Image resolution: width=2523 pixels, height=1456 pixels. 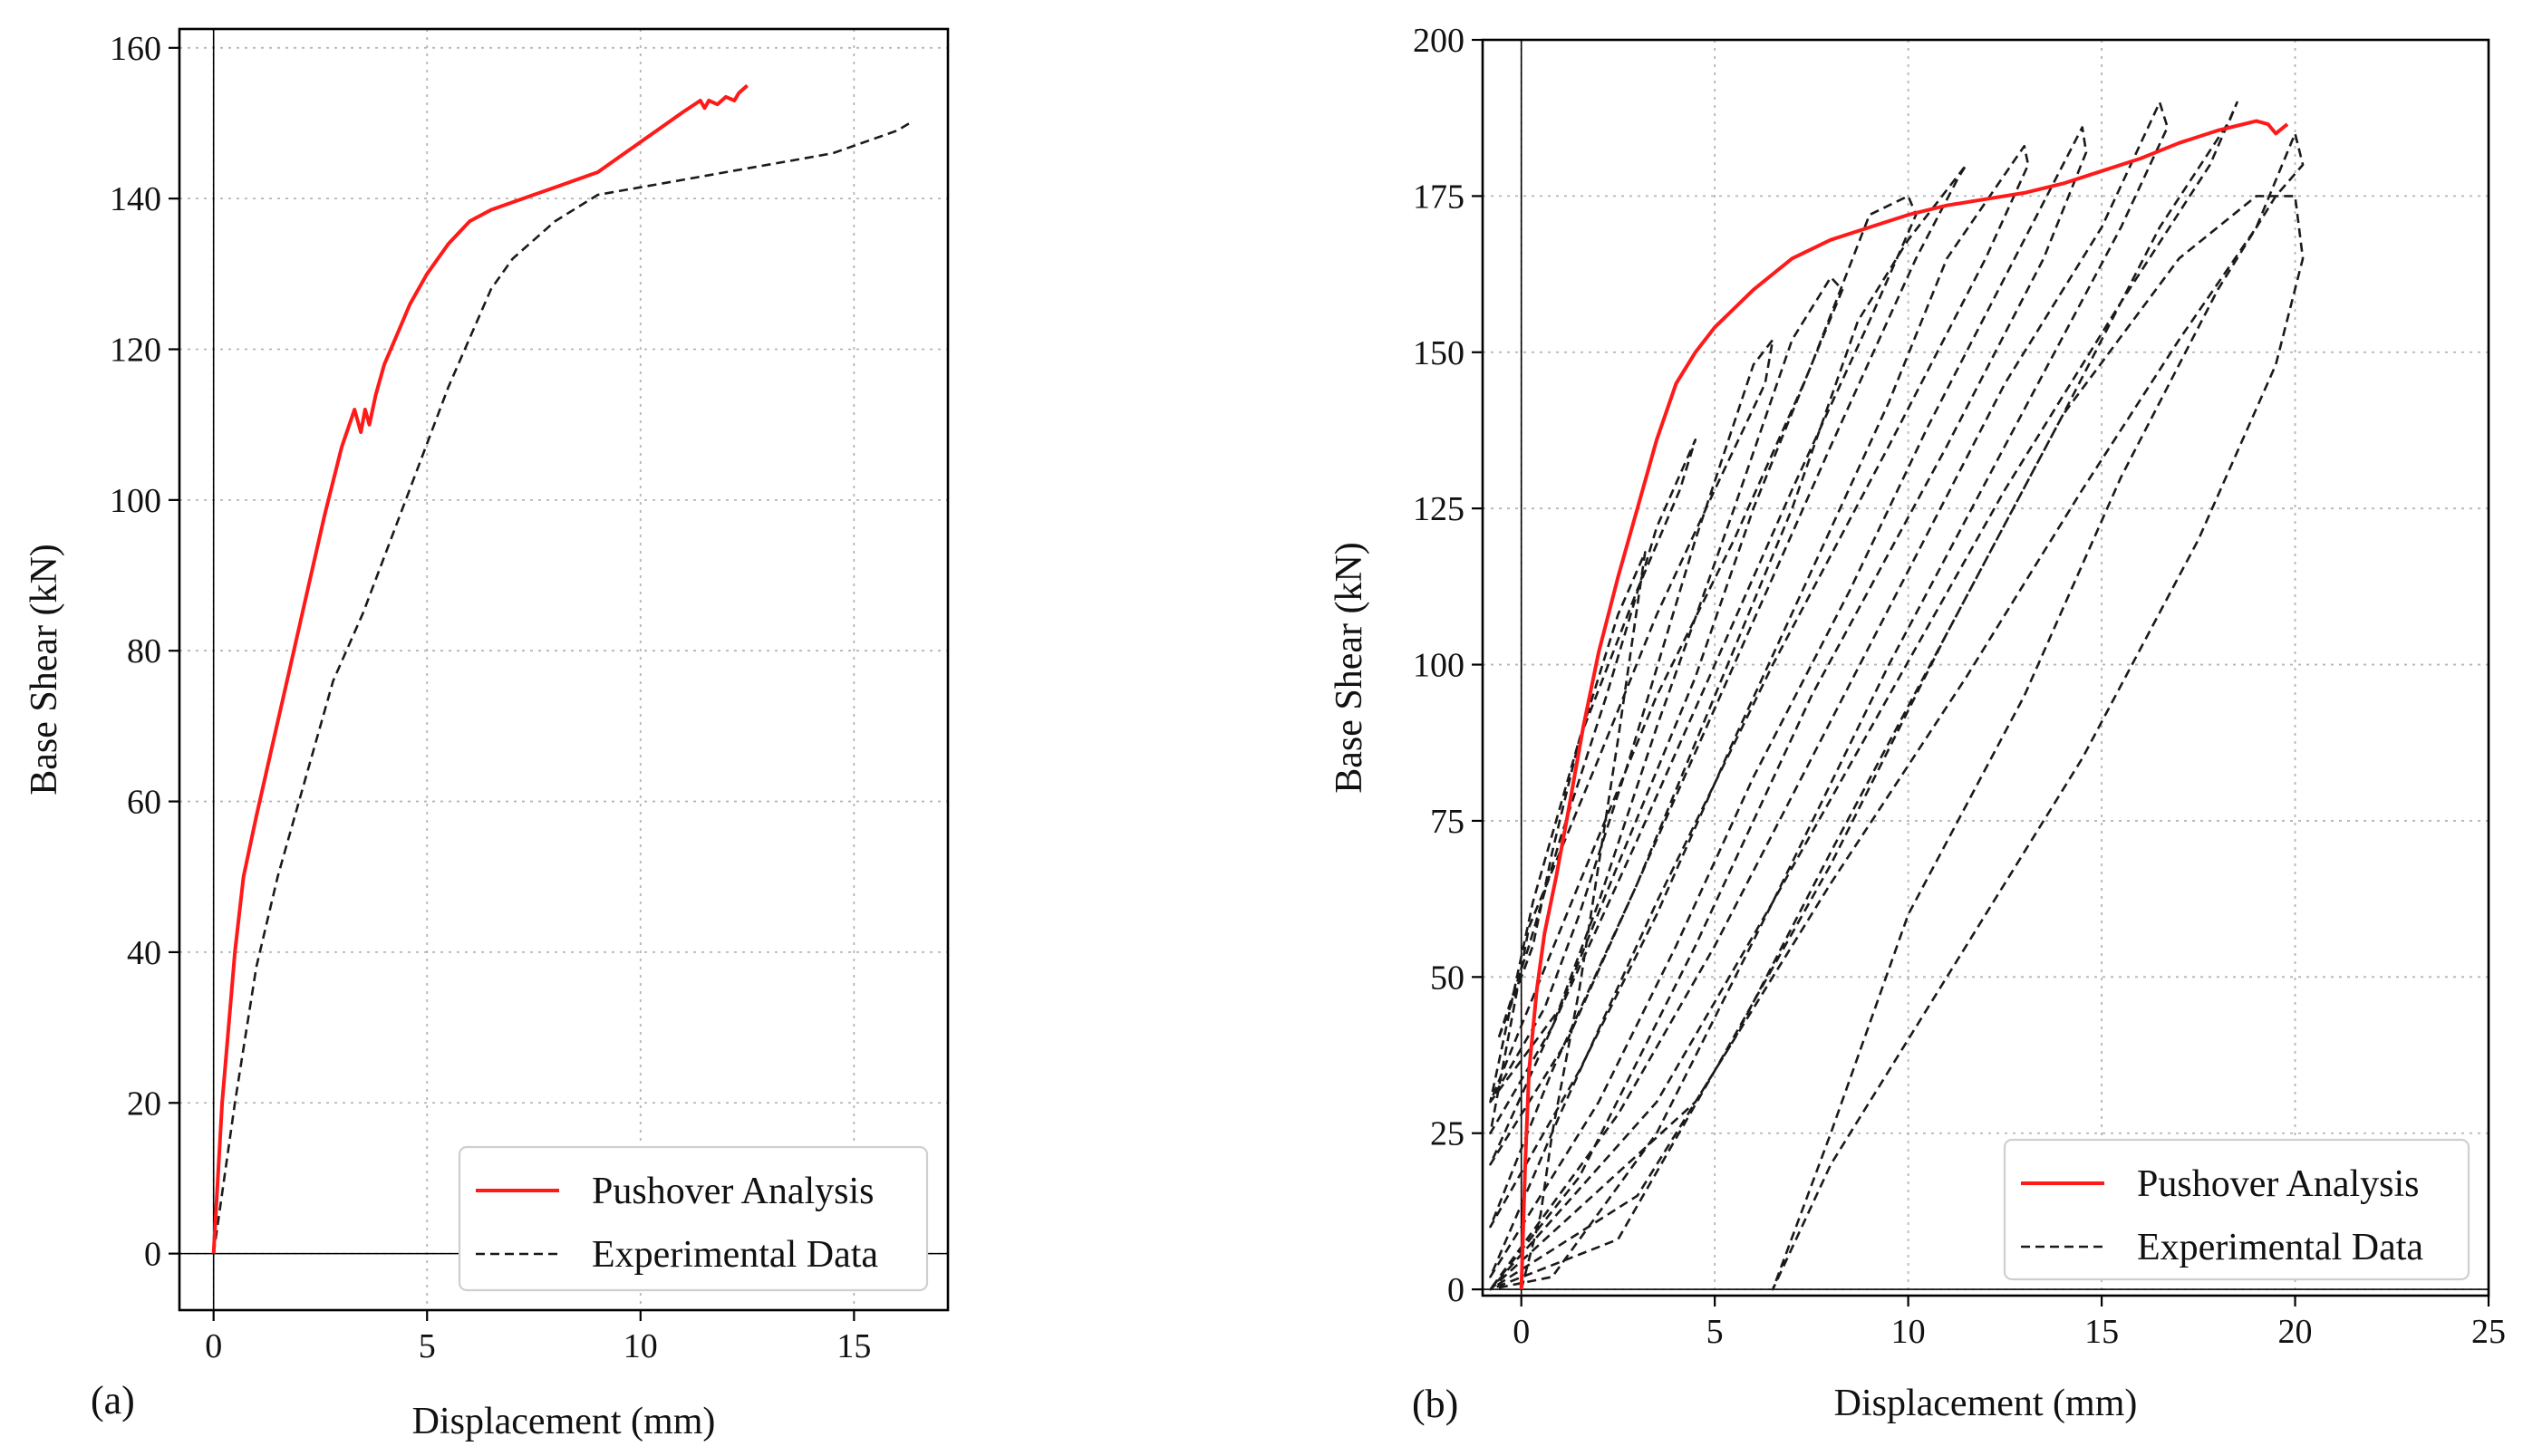 What do you see at coordinates (2101, 1332) in the screenshot?
I see `chart-b-x-tick-label-15: 15` at bounding box center [2101, 1332].